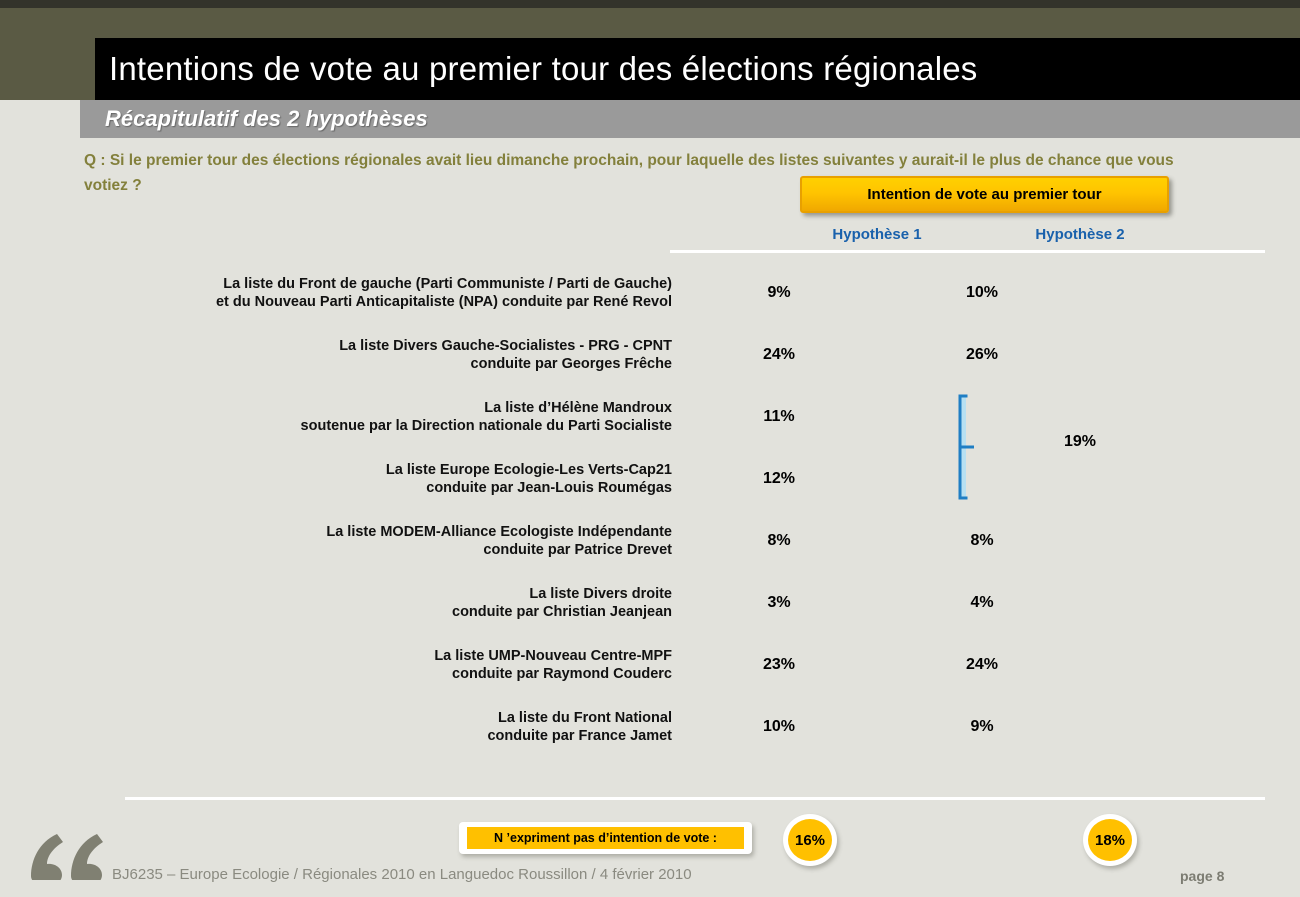 The height and width of the screenshot is (897, 1300). I want to click on slide-subtitle-bar: Récapitulatif des 2 hypothèses, so click(690, 119).